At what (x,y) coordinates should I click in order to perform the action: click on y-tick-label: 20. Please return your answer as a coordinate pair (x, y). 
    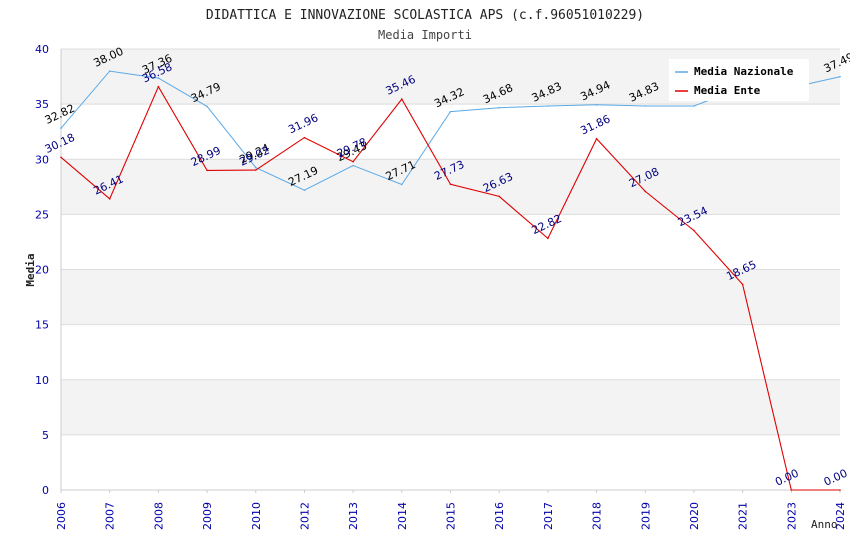
    Looking at the image, I should click on (42, 270).